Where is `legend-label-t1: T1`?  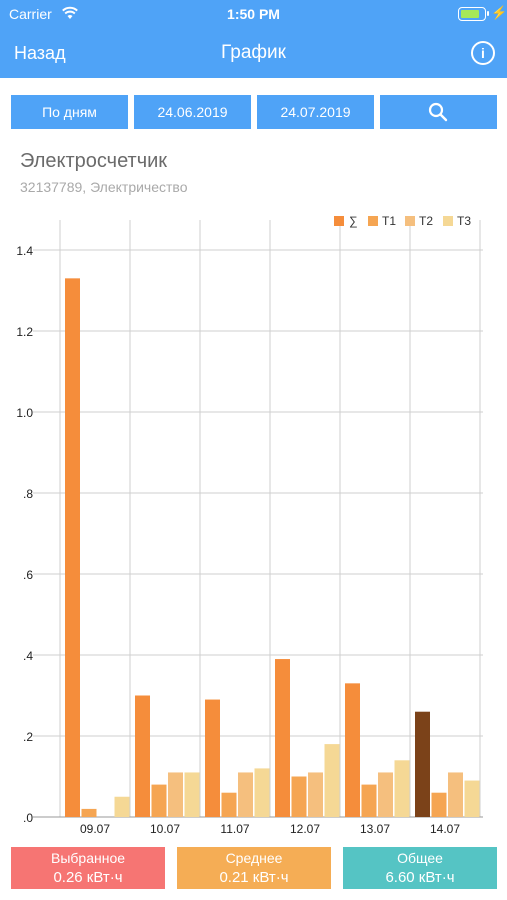 legend-label-t1: T1 is located at coordinates (389, 221).